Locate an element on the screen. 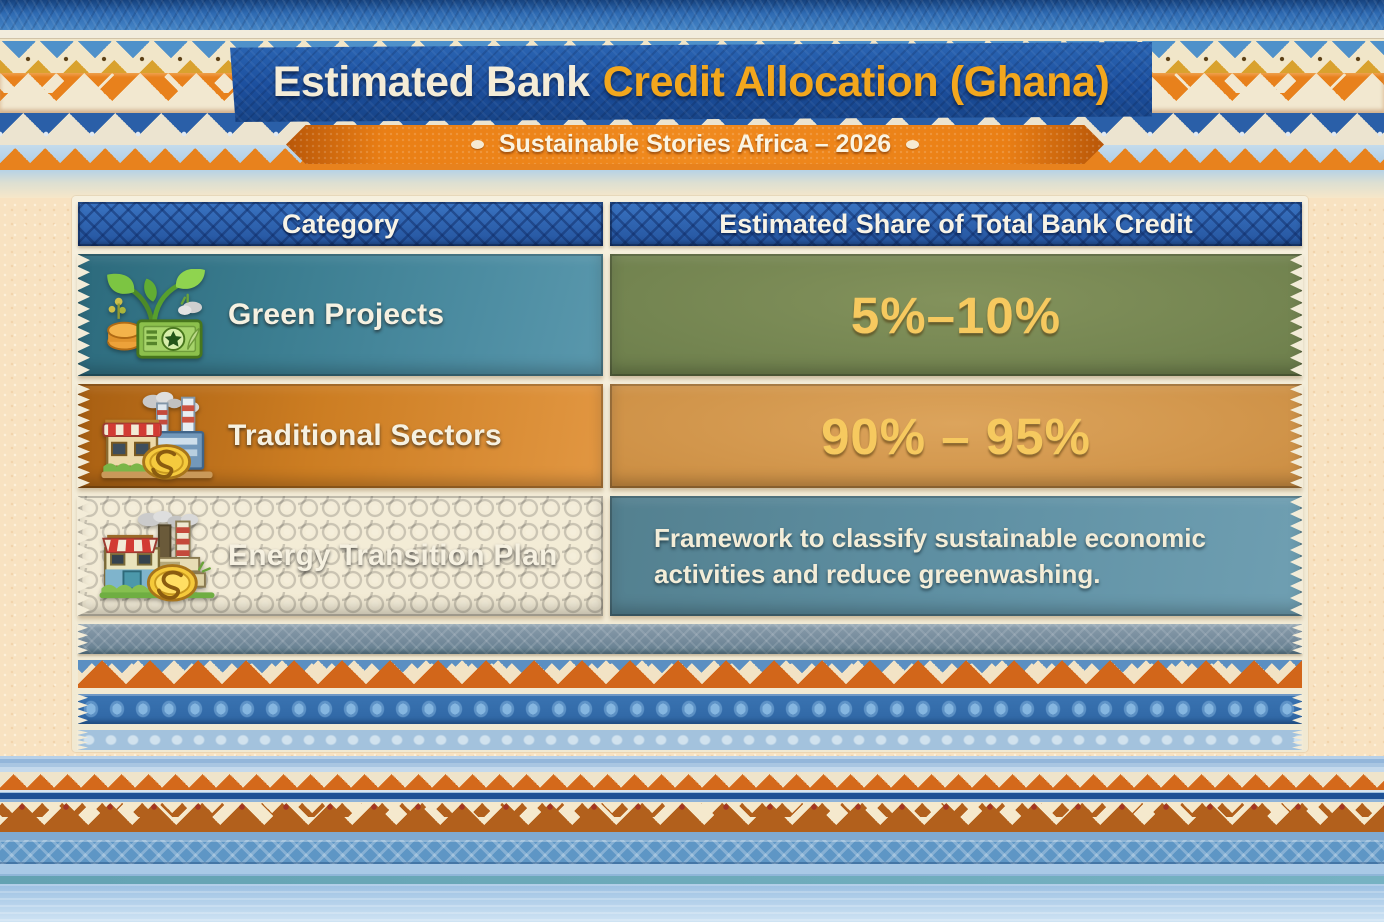  top-border-cream-stripe is located at coordinates (692, 34).